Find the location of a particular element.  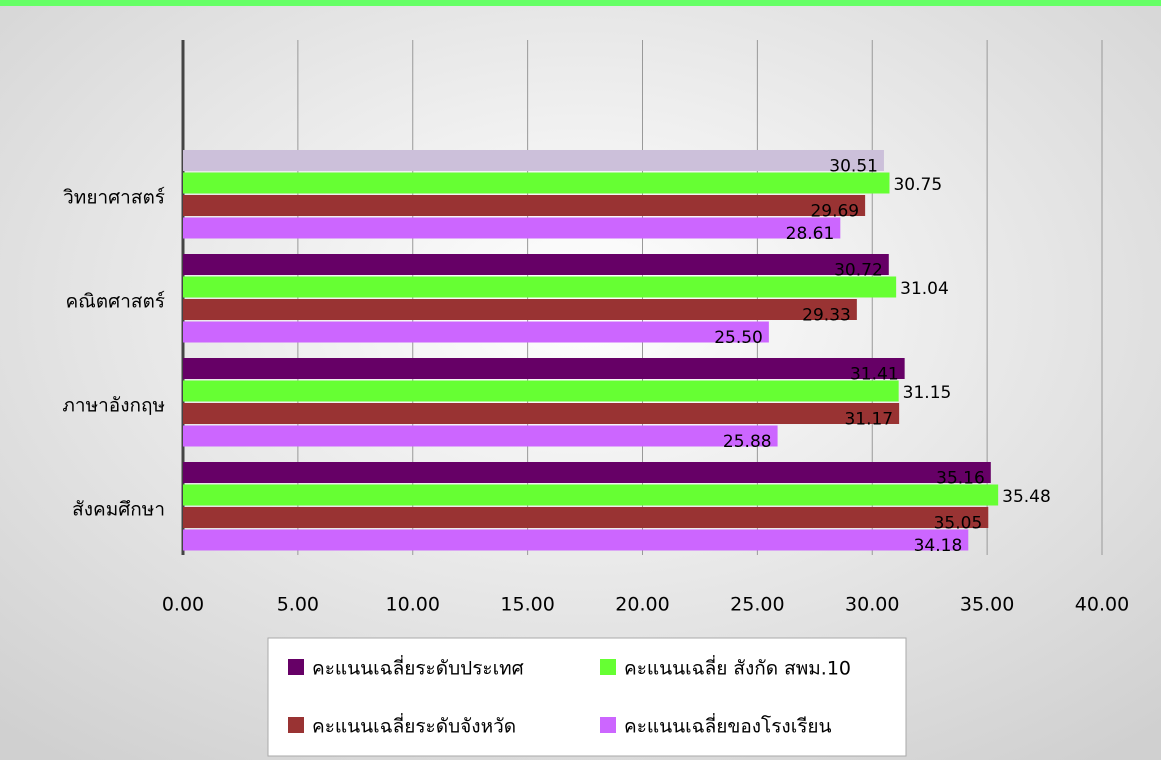

data-label: 31.17 is located at coordinates (868, 420).